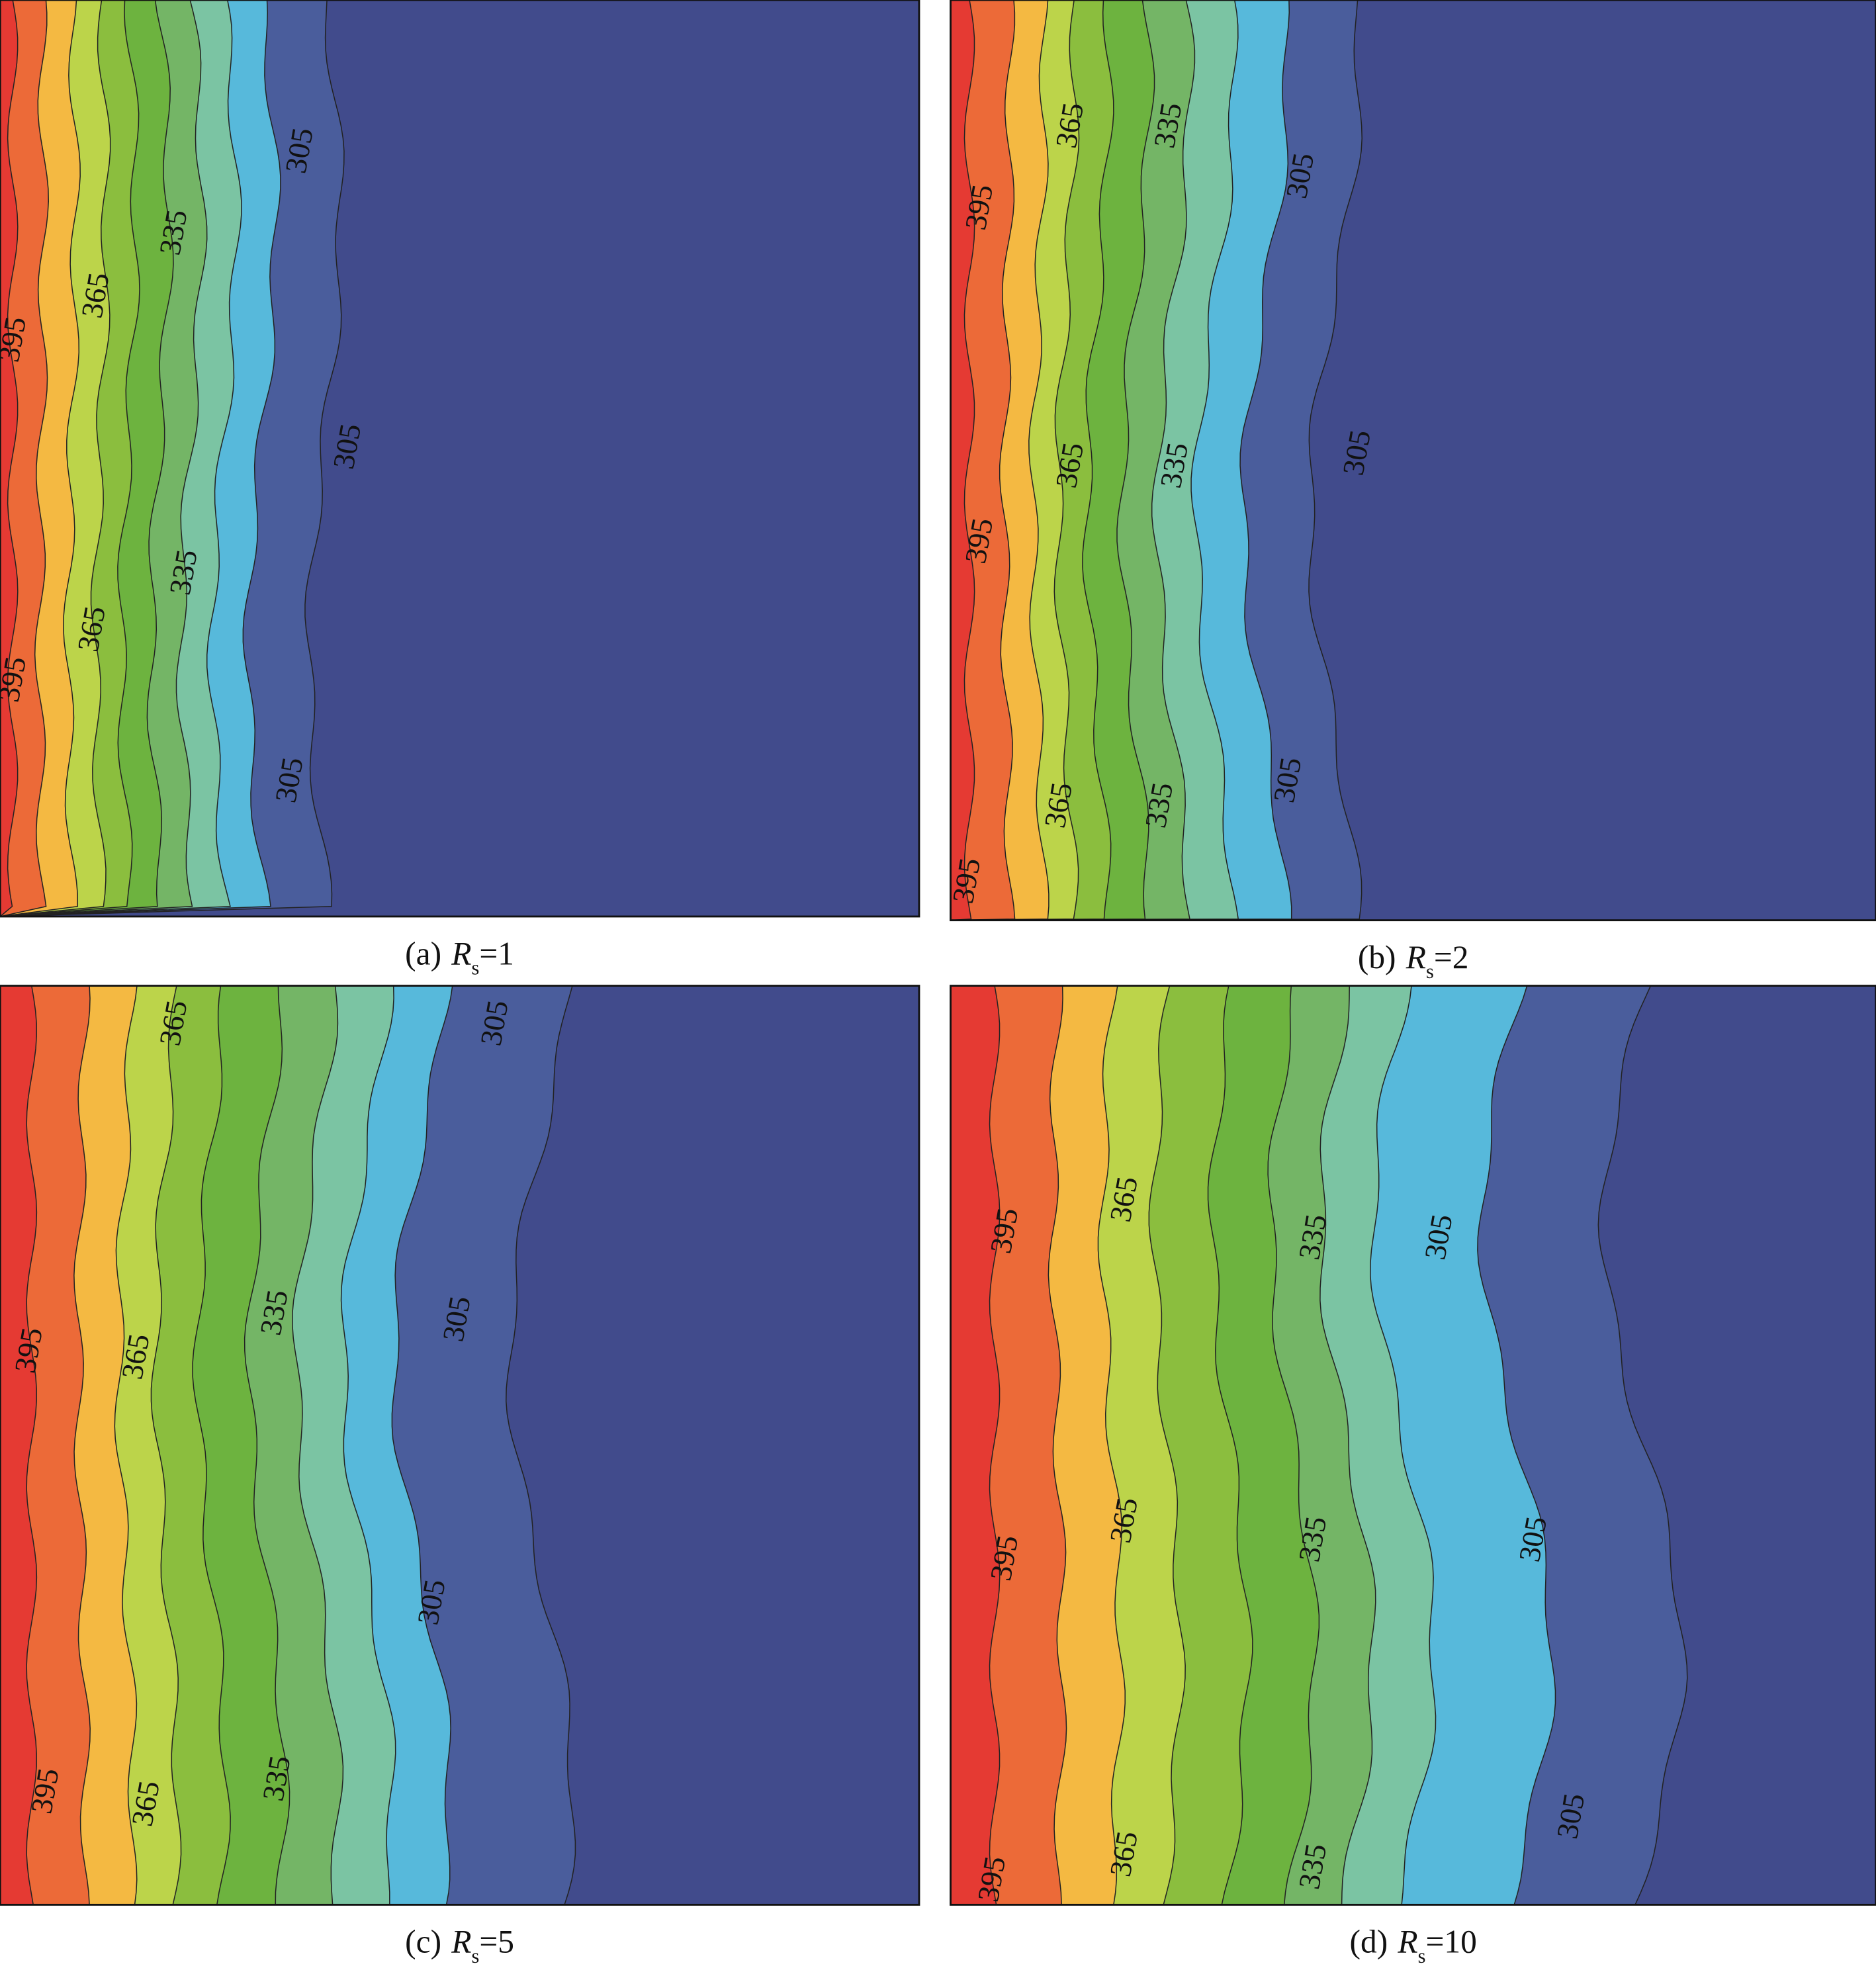 The width and height of the screenshot is (1876, 1974). Describe the element at coordinates (423, 953) in the screenshot. I see `caption-label: (a)` at that location.